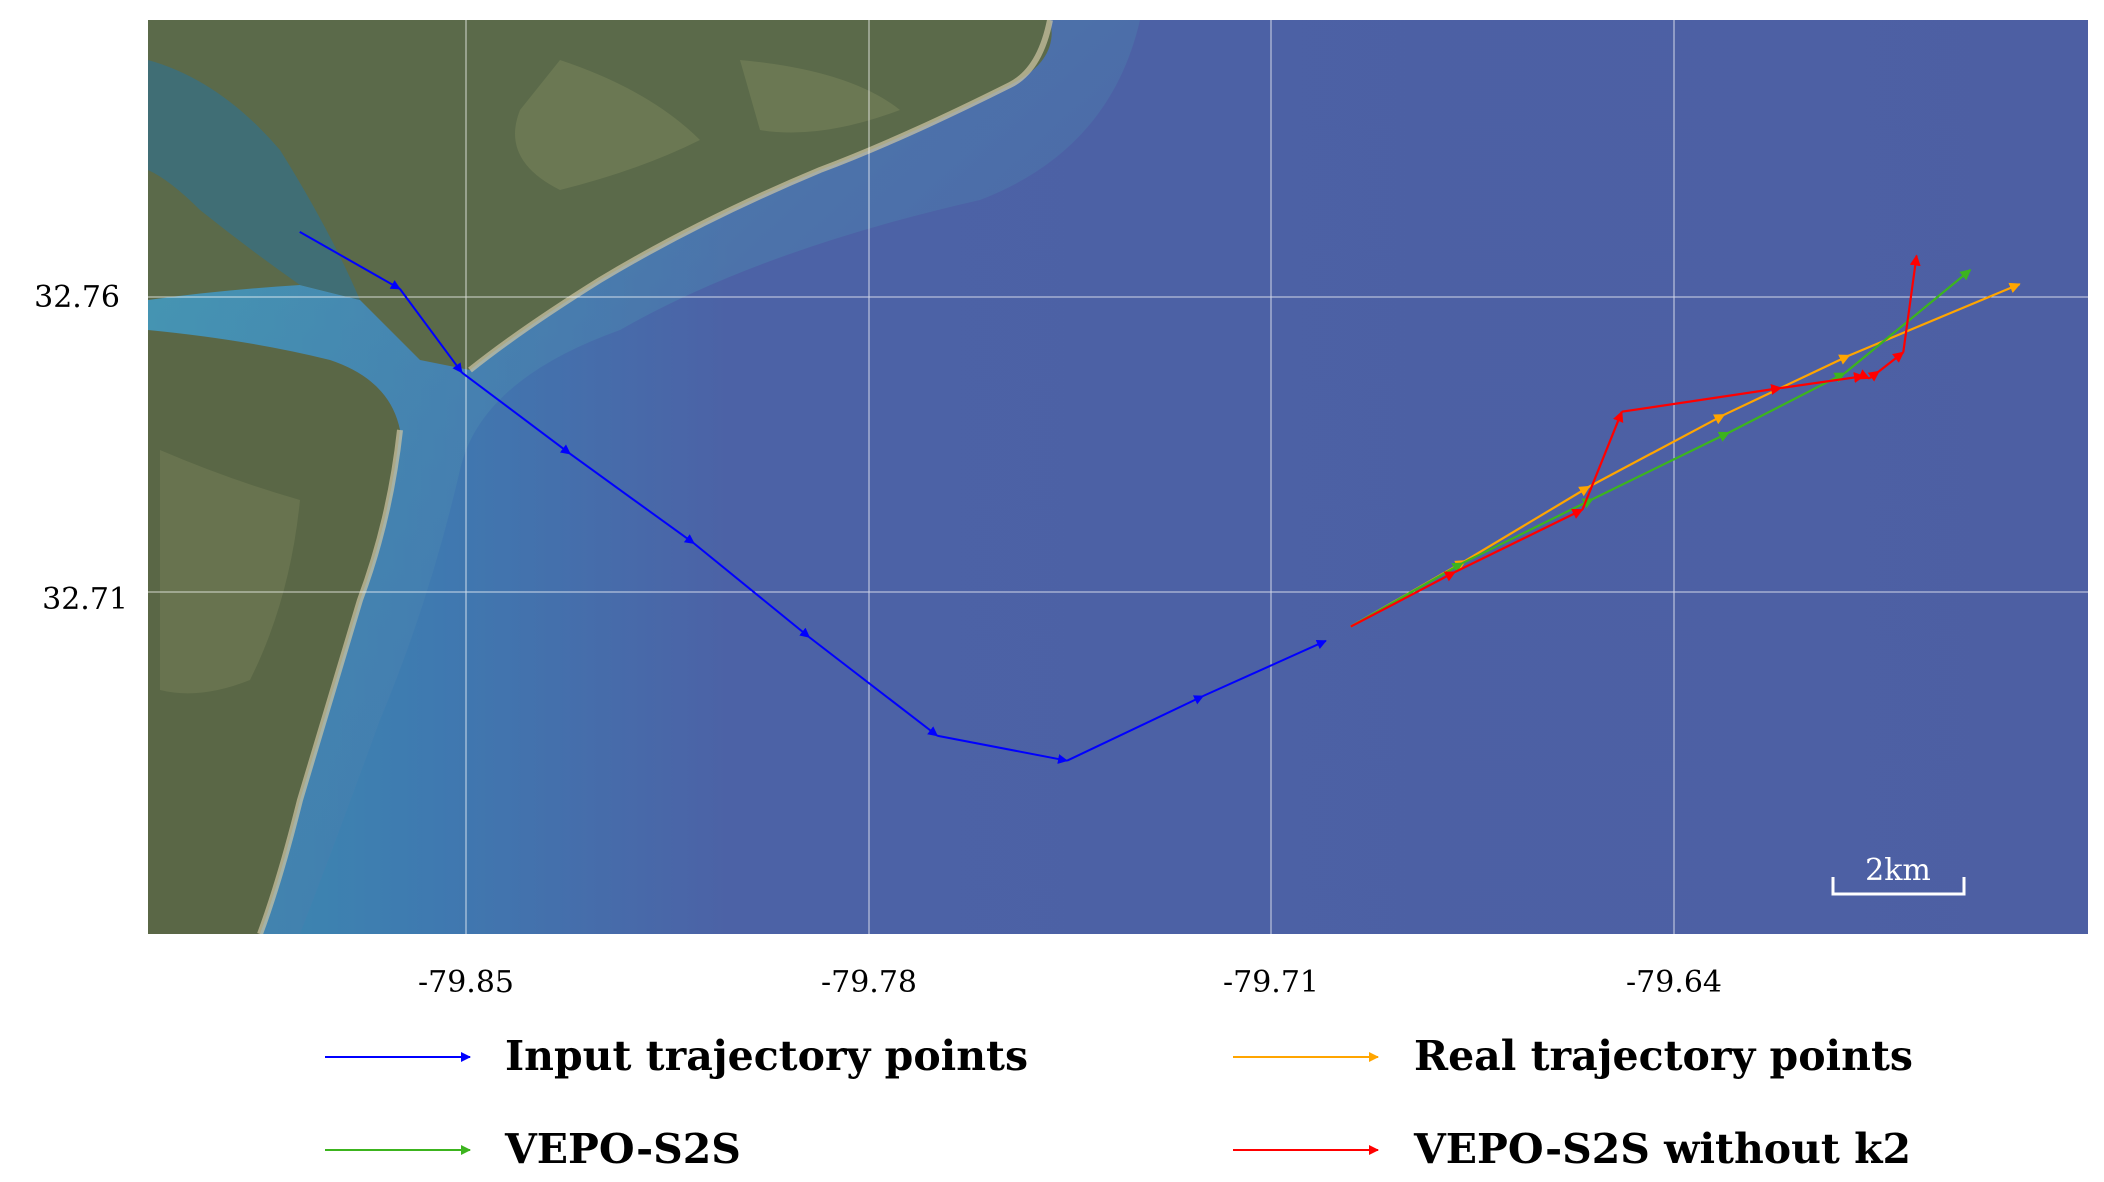 The width and height of the screenshot is (2104, 1182). I want to click on trajectory-vepo-k2, so click(1635, 441).